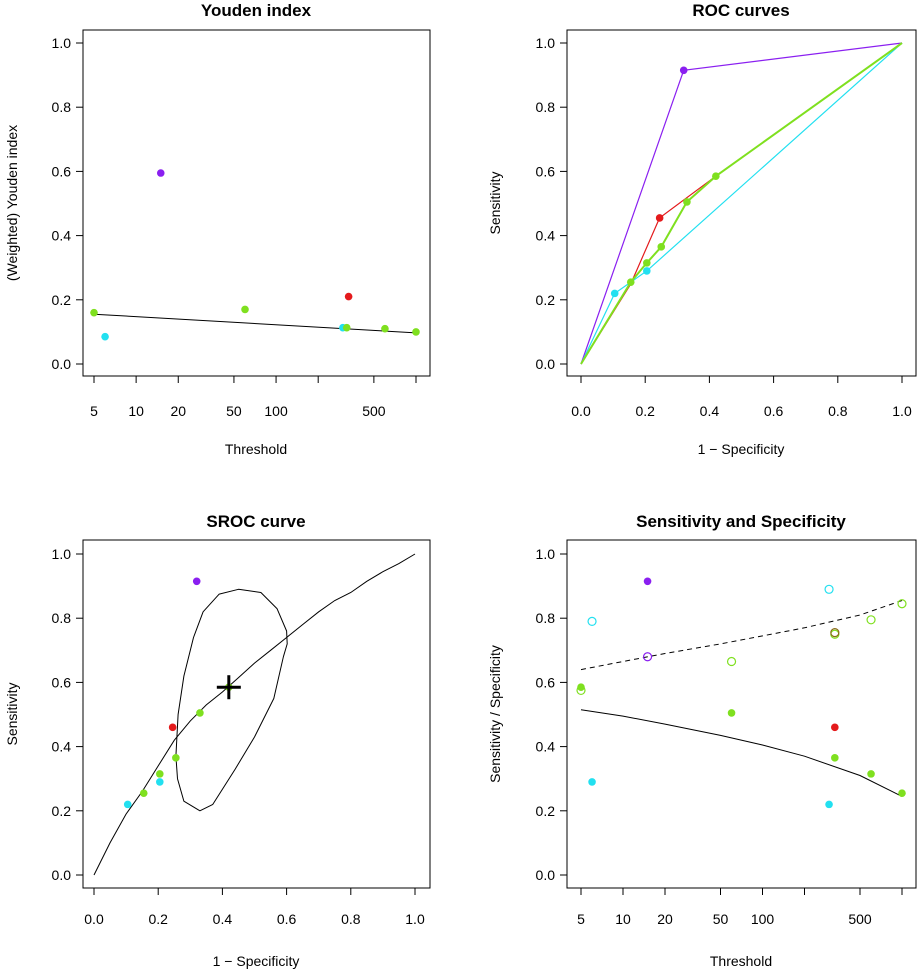 This screenshot has height=973, width=918. Describe the element at coordinates (62, 171) in the screenshot. I see `y-tick-label-youden: 0.6` at that location.